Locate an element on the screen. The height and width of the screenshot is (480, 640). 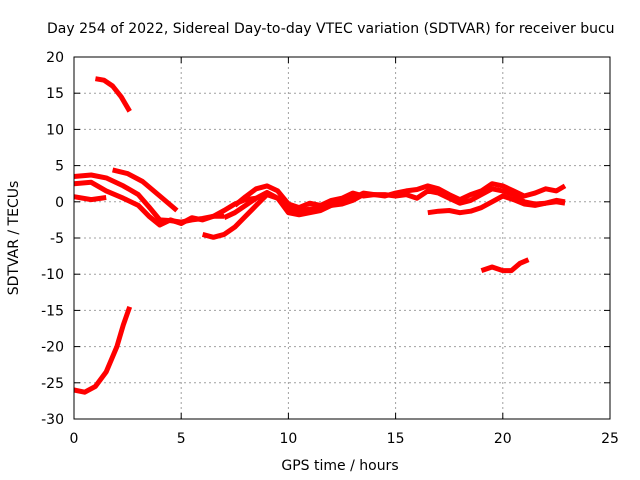
y-tick-label: -20 is located at coordinates (52, 348).